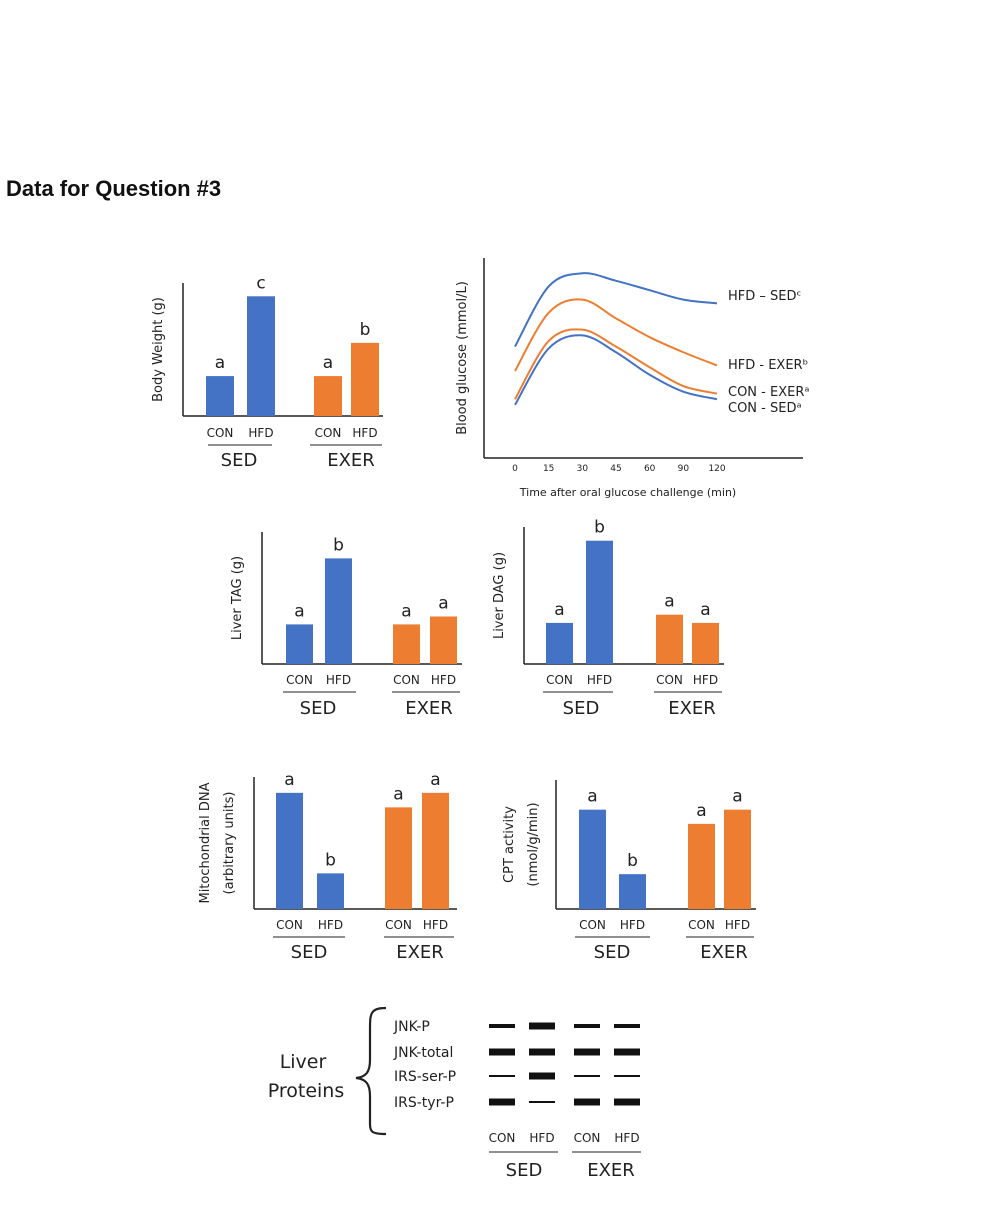 The height and width of the screenshot is (1228, 981). Describe the element at coordinates (650, 469) in the screenshot. I see `x-tick-label: 60` at that location.